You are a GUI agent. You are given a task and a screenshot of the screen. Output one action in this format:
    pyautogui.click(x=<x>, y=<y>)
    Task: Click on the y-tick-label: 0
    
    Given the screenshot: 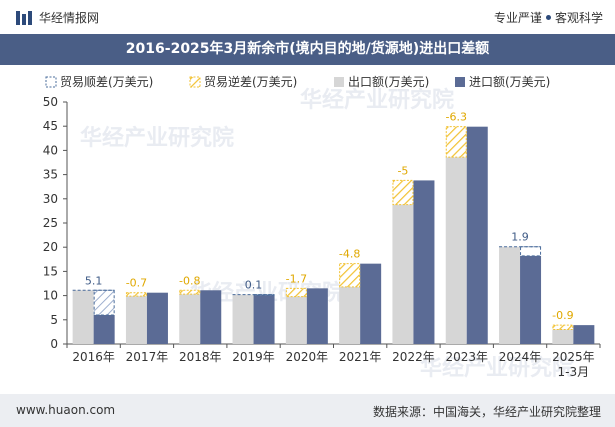 What is the action you would take?
    pyautogui.click(x=54, y=344)
    